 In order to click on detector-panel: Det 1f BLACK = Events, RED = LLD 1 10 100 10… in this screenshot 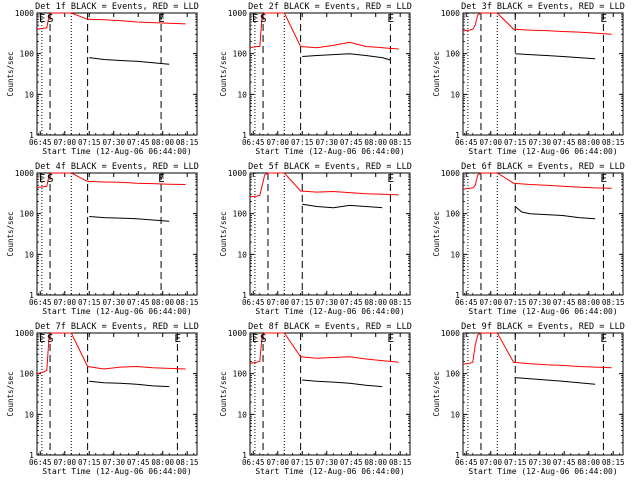, I will do `click(102, 79)`.